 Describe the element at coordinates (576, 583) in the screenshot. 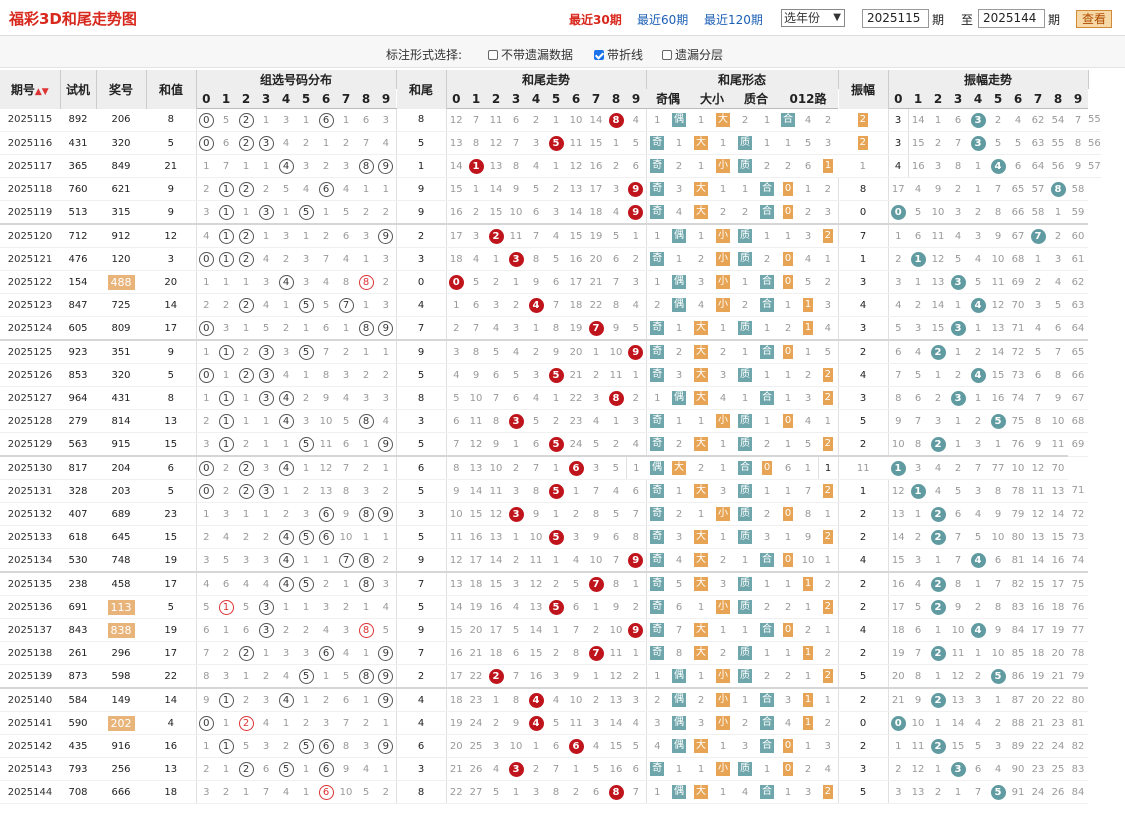

I see `tail-trend-cell: 5` at that location.